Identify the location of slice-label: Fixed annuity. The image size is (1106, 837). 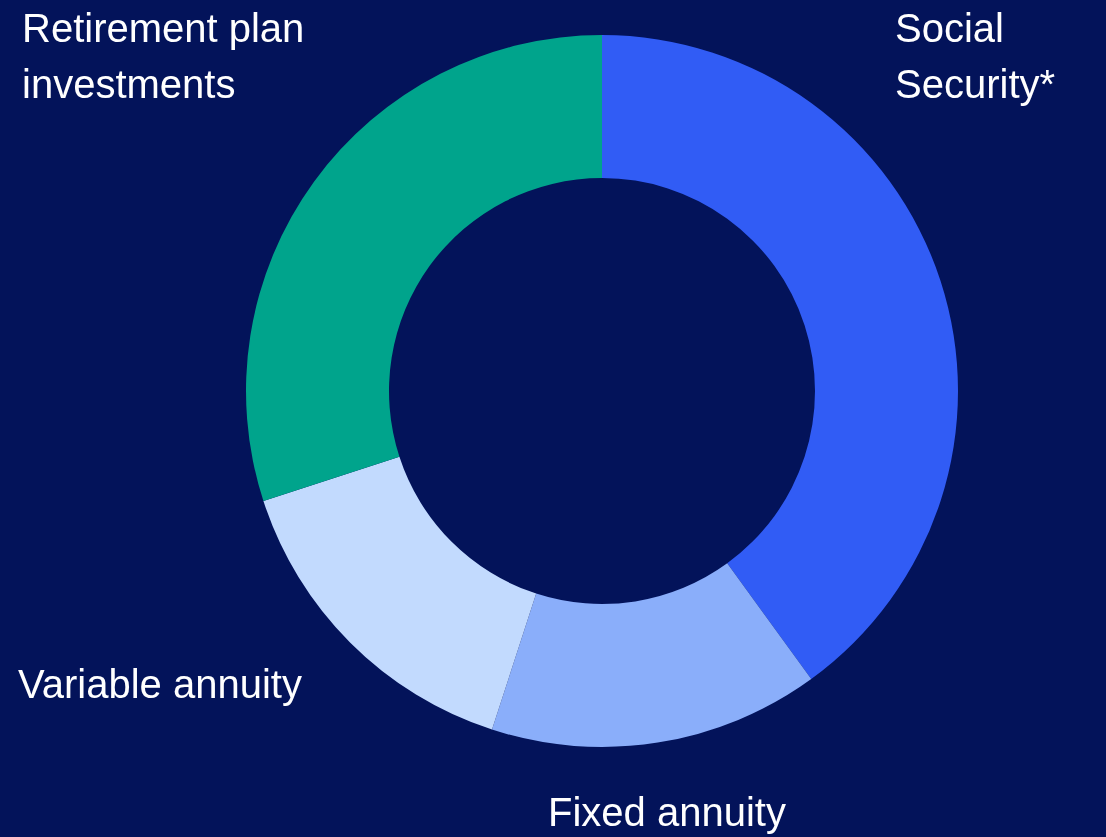
(667, 812).